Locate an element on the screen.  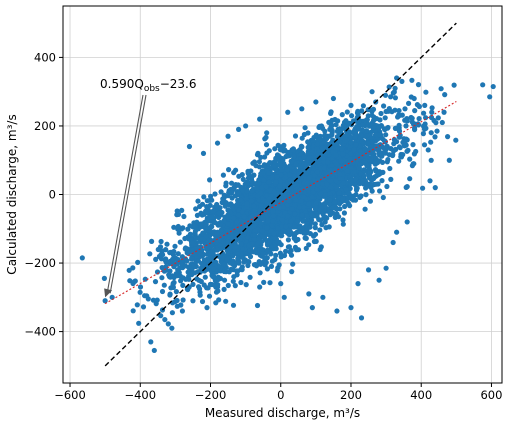
x-tick-label: −200 is located at coordinates (211, 395).